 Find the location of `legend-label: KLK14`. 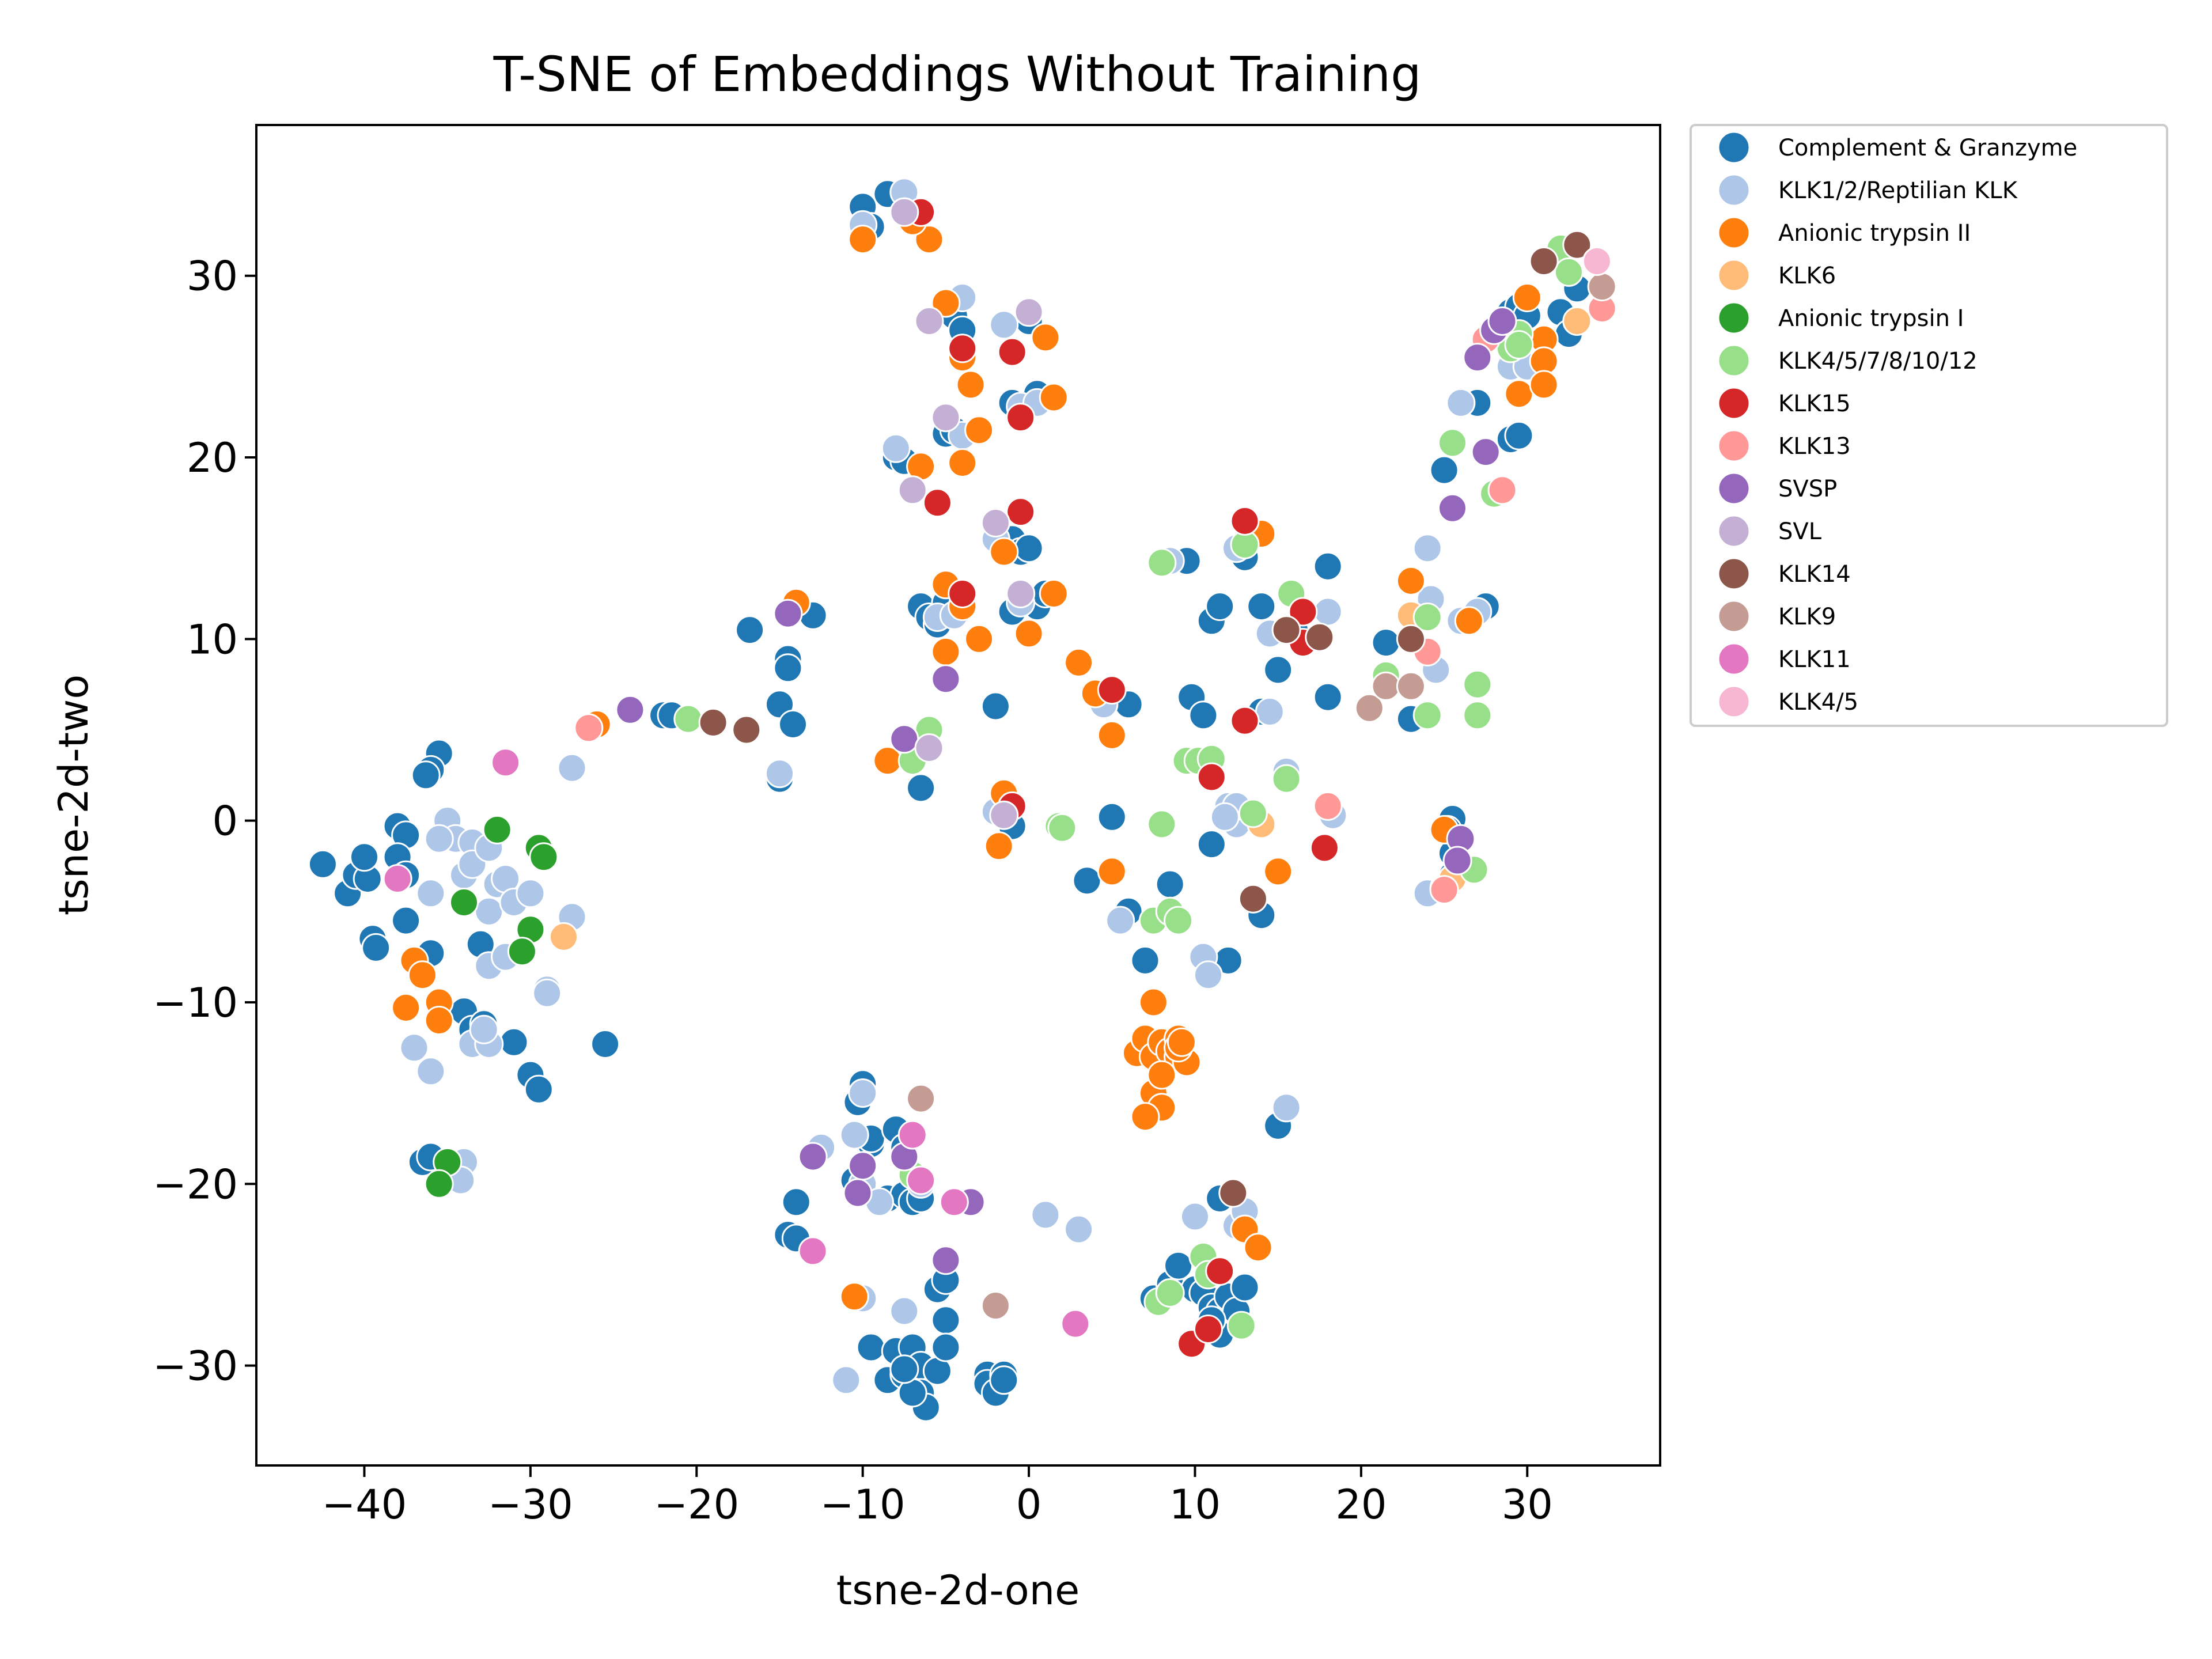

legend-label: KLK14 is located at coordinates (1814, 574).